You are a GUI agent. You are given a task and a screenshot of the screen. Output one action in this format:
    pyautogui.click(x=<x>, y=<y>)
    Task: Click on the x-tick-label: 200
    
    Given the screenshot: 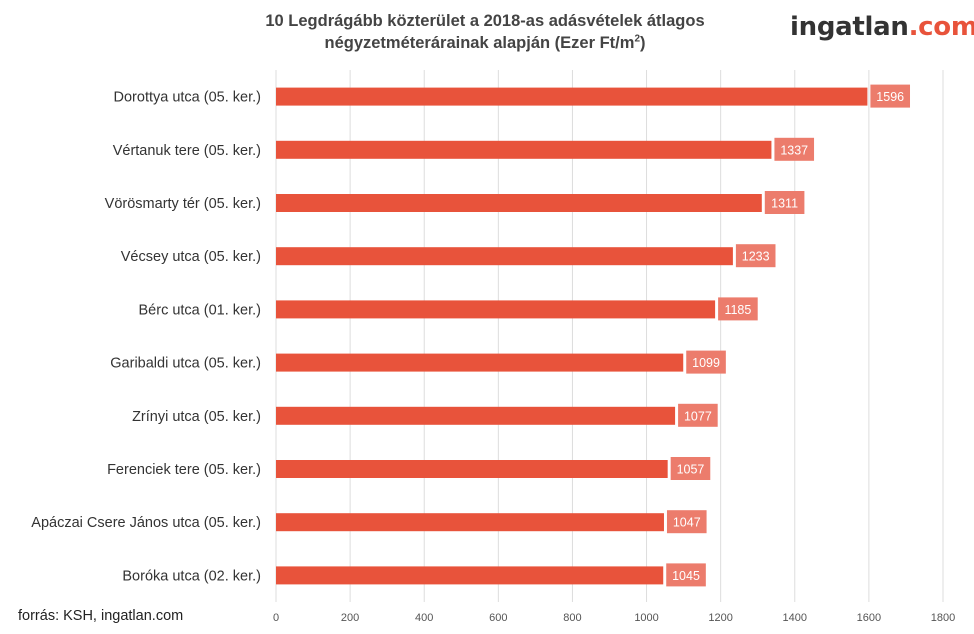 What is the action you would take?
    pyautogui.click(x=350, y=618)
    